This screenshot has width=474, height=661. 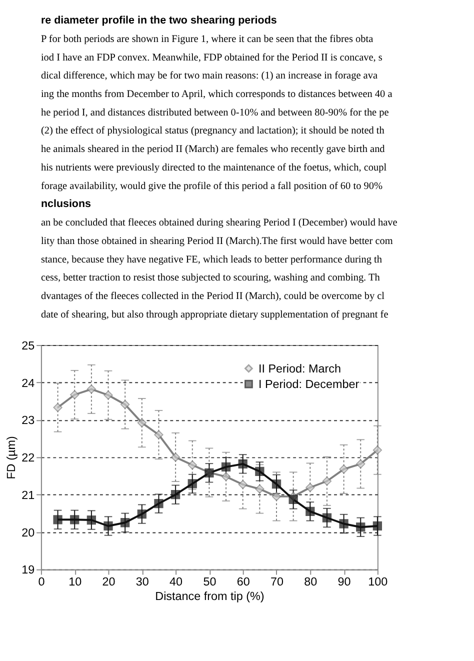 I want to click on y-tick-label: 25, so click(x=29, y=345).